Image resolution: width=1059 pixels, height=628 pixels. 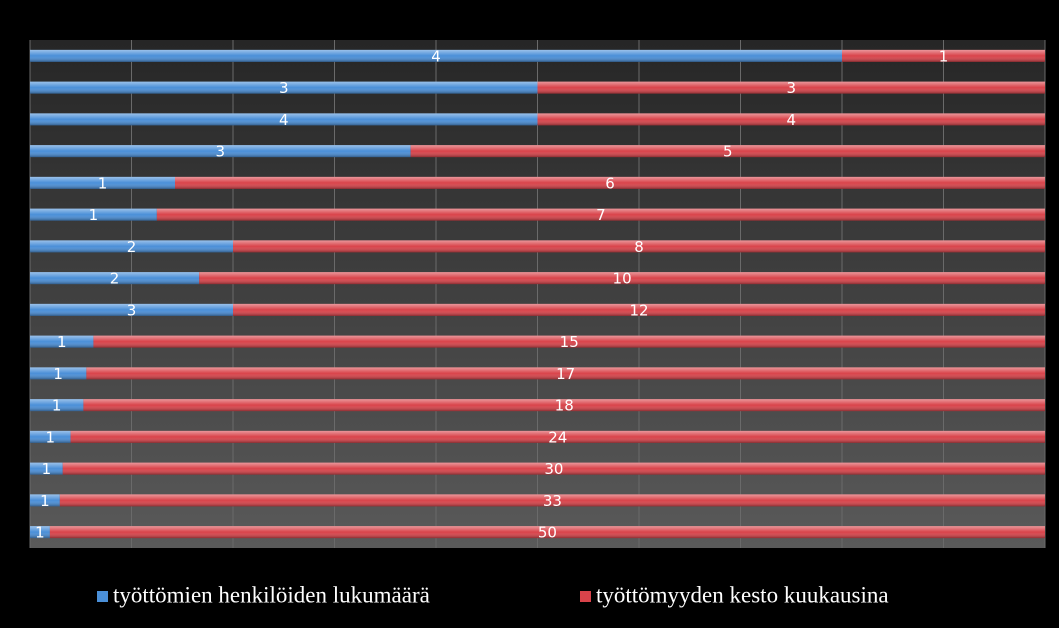 I want to click on data-label: 6, so click(x=610, y=183).